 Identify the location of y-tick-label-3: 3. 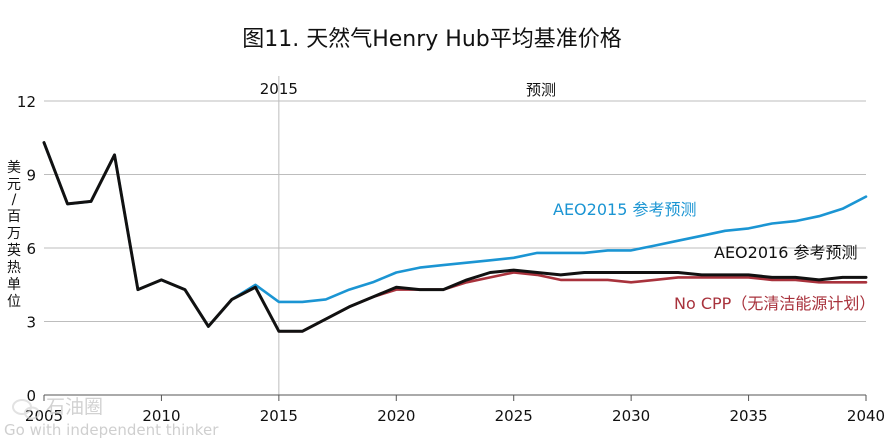
(31, 323).